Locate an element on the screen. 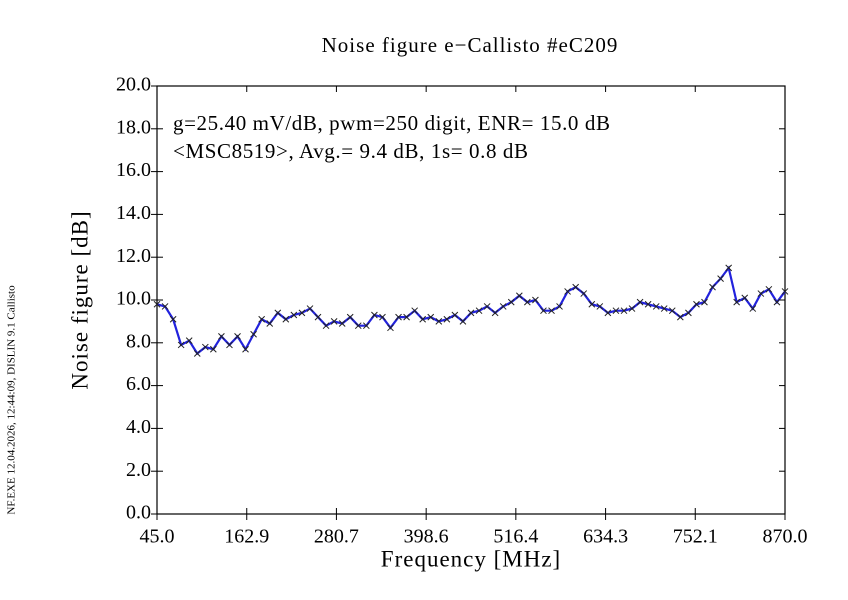  x-axis-label: Frequency [MHz] is located at coordinates (471, 558).